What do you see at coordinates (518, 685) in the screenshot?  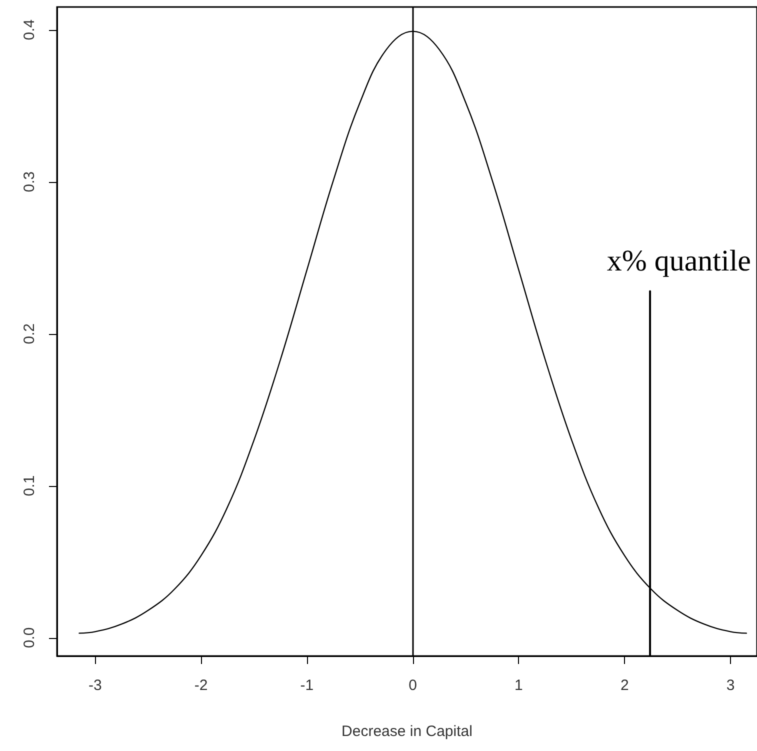 I see `x-tick-label: 1` at bounding box center [518, 685].